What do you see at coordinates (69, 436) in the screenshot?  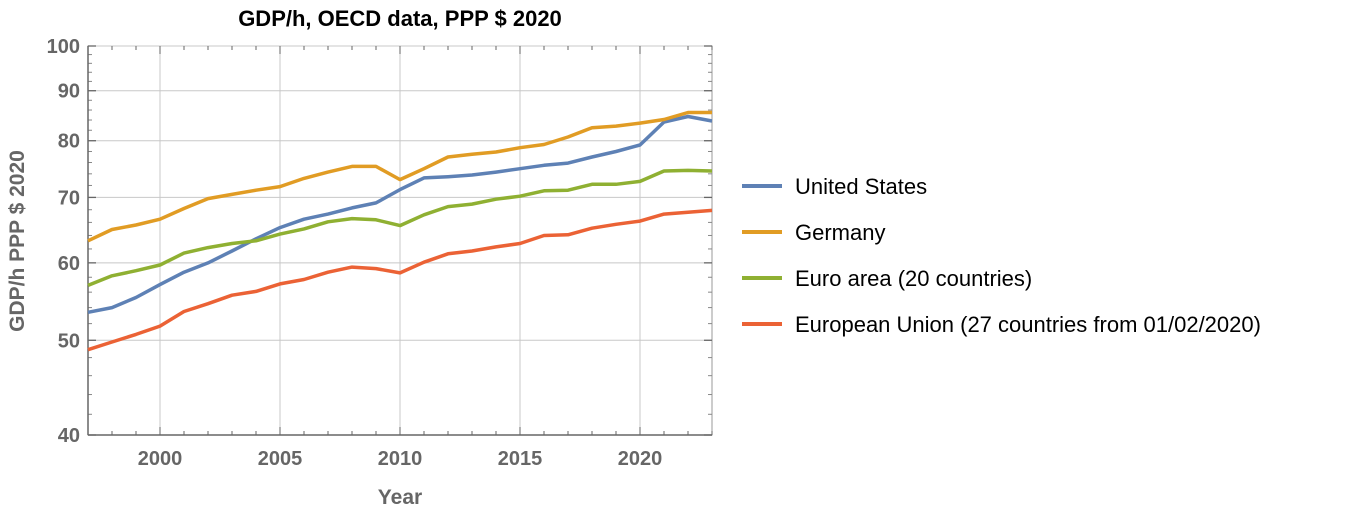 I see `y-tick-label: 40` at bounding box center [69, 436].